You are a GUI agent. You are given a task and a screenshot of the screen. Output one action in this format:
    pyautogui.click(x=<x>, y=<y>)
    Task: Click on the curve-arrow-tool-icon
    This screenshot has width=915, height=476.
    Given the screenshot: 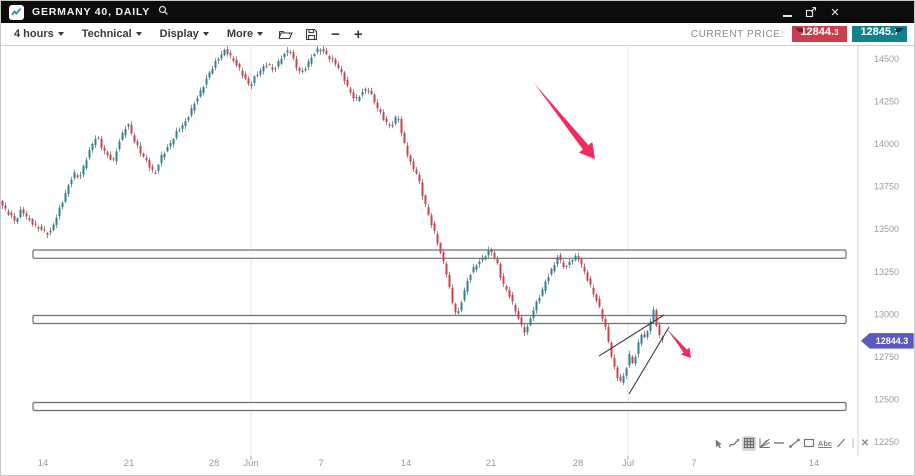 What is the action you would take?
    pyautogui.click(x=734, y=443)
    